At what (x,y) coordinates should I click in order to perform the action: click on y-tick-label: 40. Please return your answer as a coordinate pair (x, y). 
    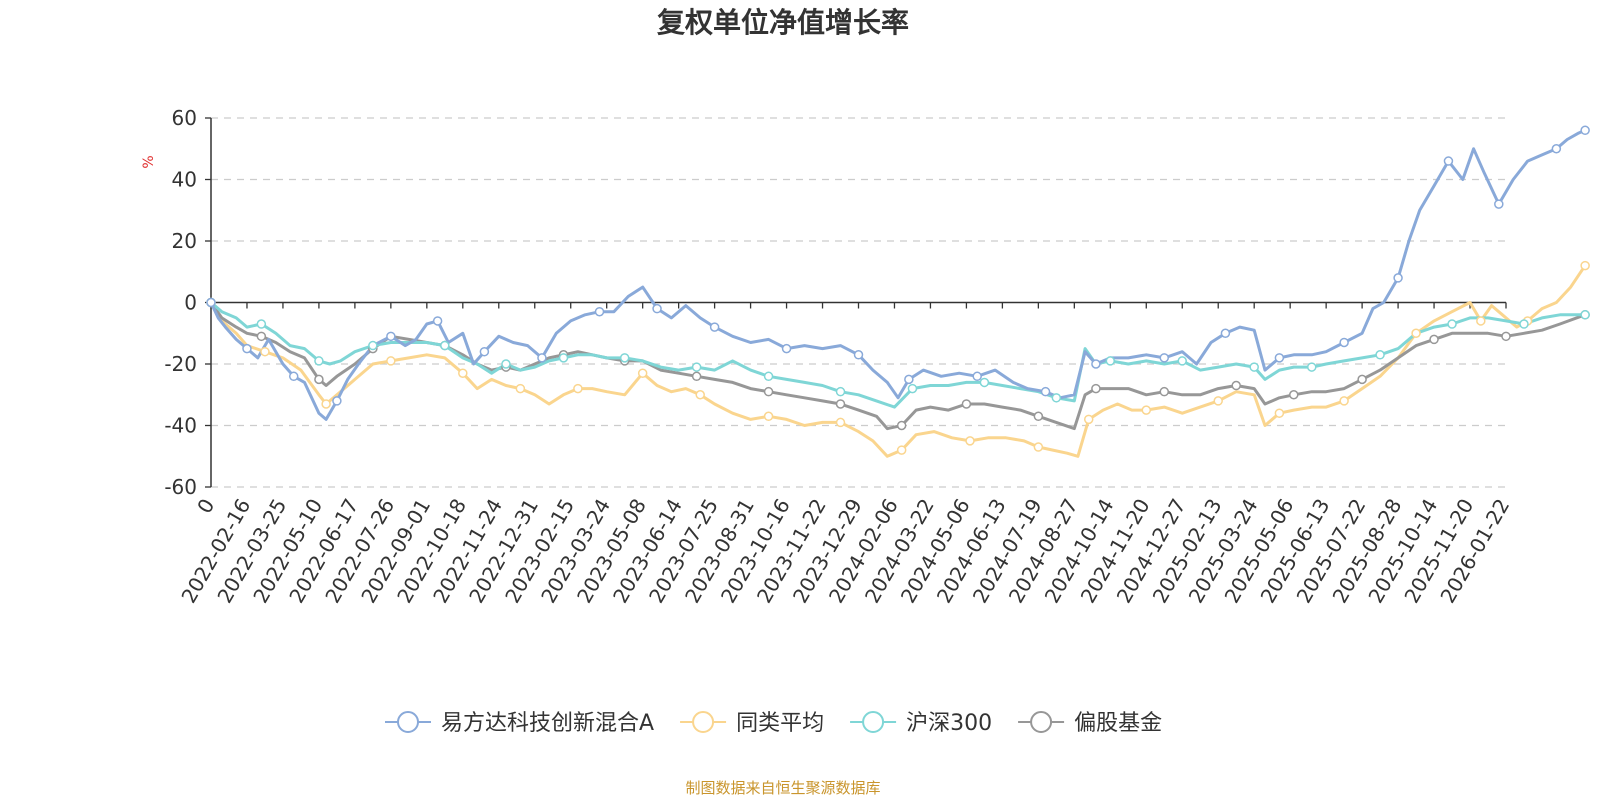
    Looking at the image, I should click on (184, 180).